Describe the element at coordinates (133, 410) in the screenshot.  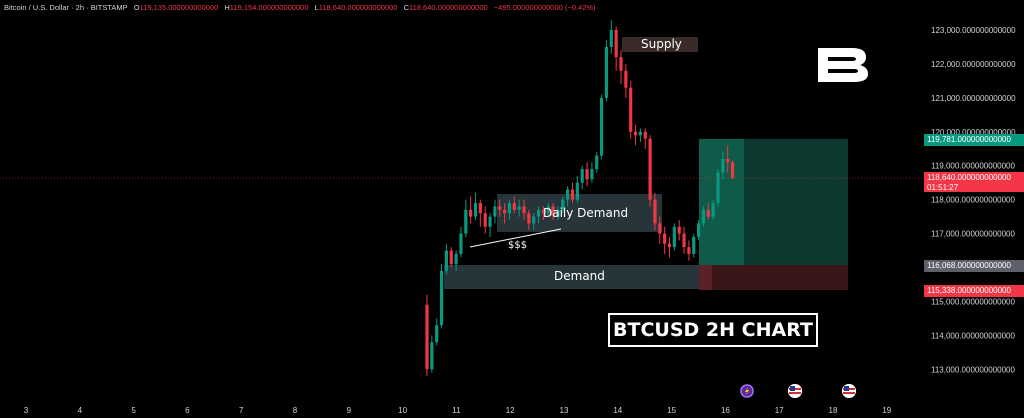
I see `time-tick-label: 5` at that location.